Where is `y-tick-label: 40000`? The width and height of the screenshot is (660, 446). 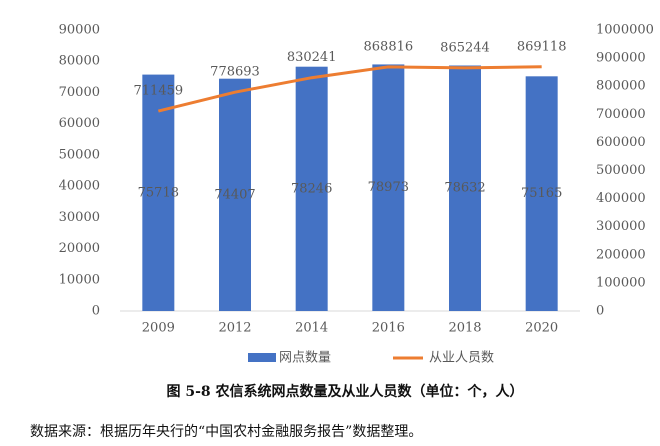 y-tick-label: 40000 is located at coordinates (79, 186).